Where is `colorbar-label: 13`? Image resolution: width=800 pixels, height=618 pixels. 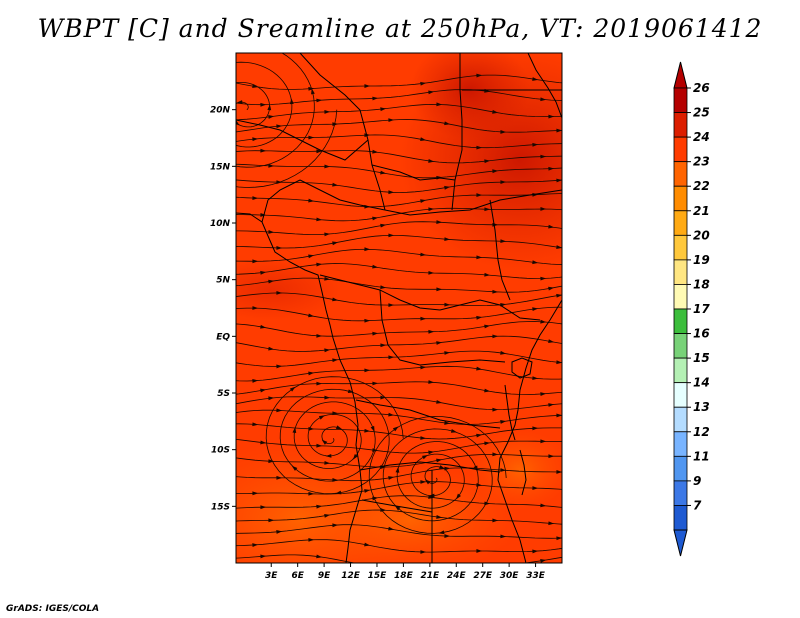
colorbar-label: 13 is located at coordinates (701, 407).